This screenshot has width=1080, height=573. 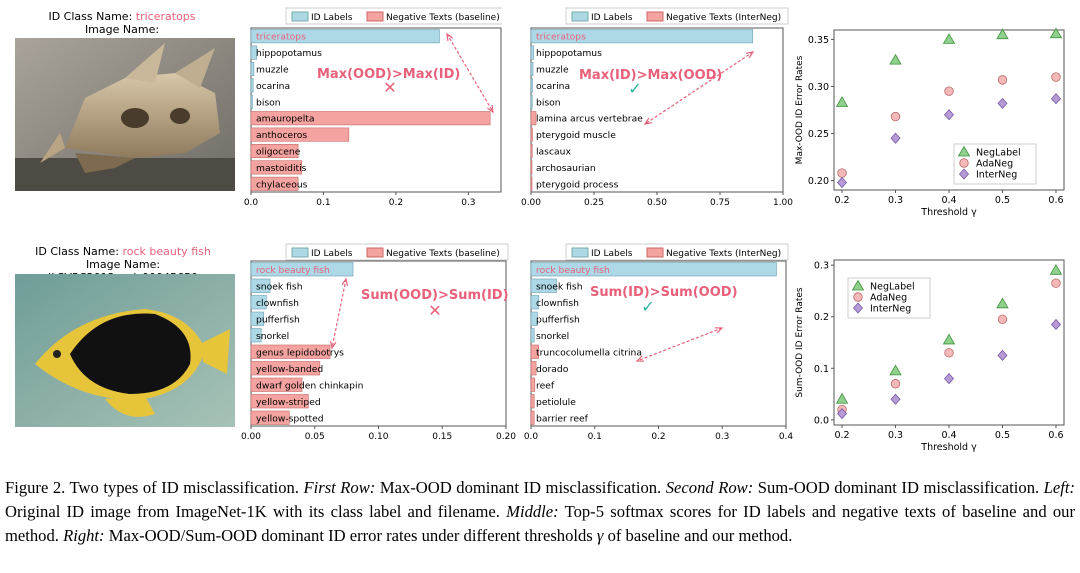 What do you see at coordinates (709, 487) in the screenshot?
I see `caption-second-row-label: Second Row:` at bounding box center [709, 487].